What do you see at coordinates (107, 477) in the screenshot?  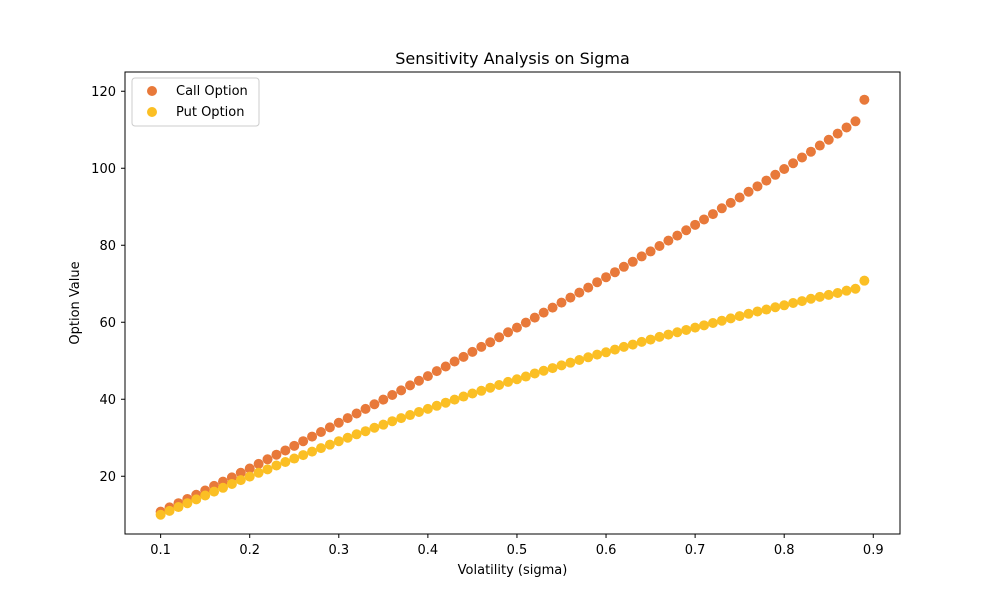 I see `y-tick-label: 20` at bounding box center [107, 477].